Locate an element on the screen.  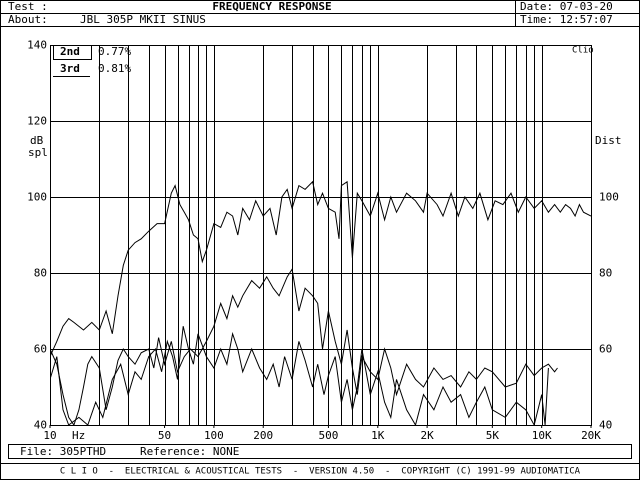
file: File: 305PTHD is located at coordinates (63, 451).